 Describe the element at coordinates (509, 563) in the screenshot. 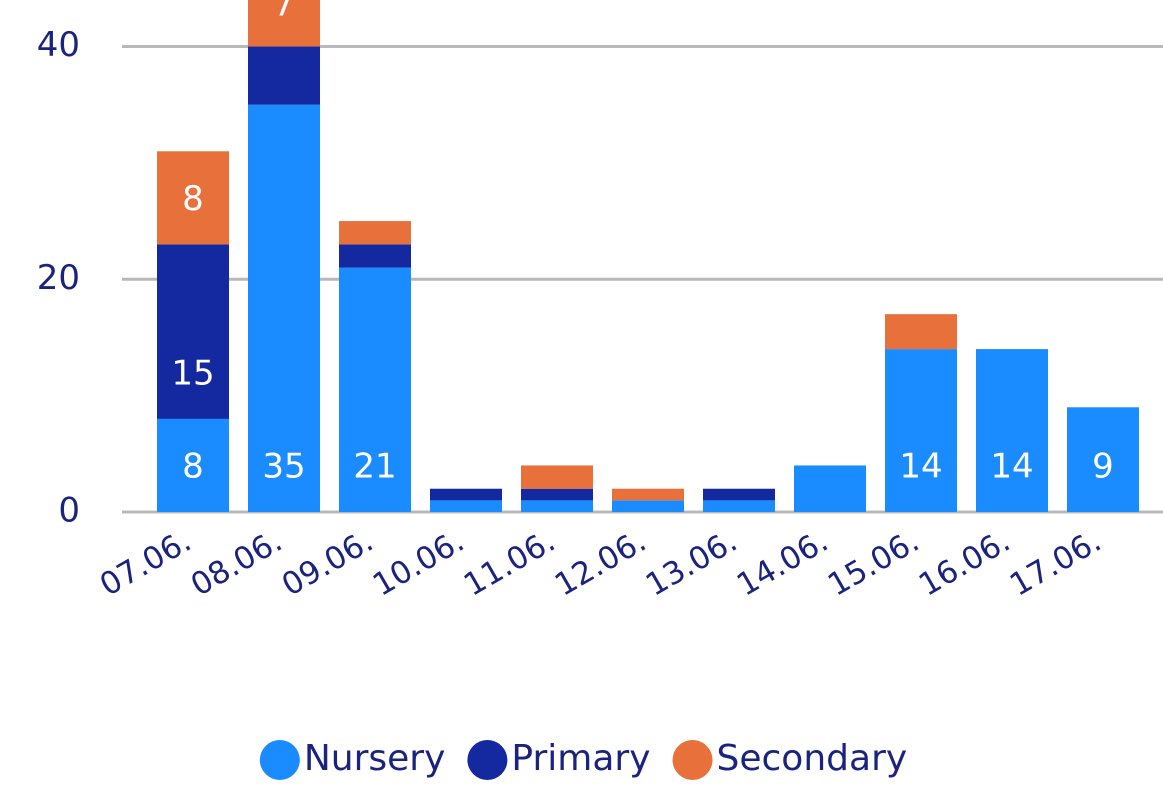

I see `x-tick-label: 11.06.` at that location.